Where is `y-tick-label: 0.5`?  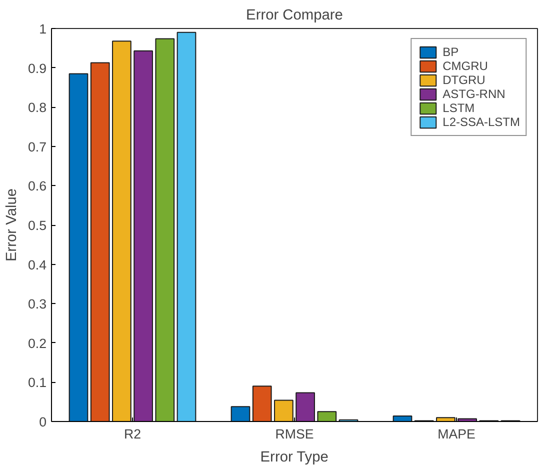
y-tick-label: 0.5 is located at coordinates (37, 225).